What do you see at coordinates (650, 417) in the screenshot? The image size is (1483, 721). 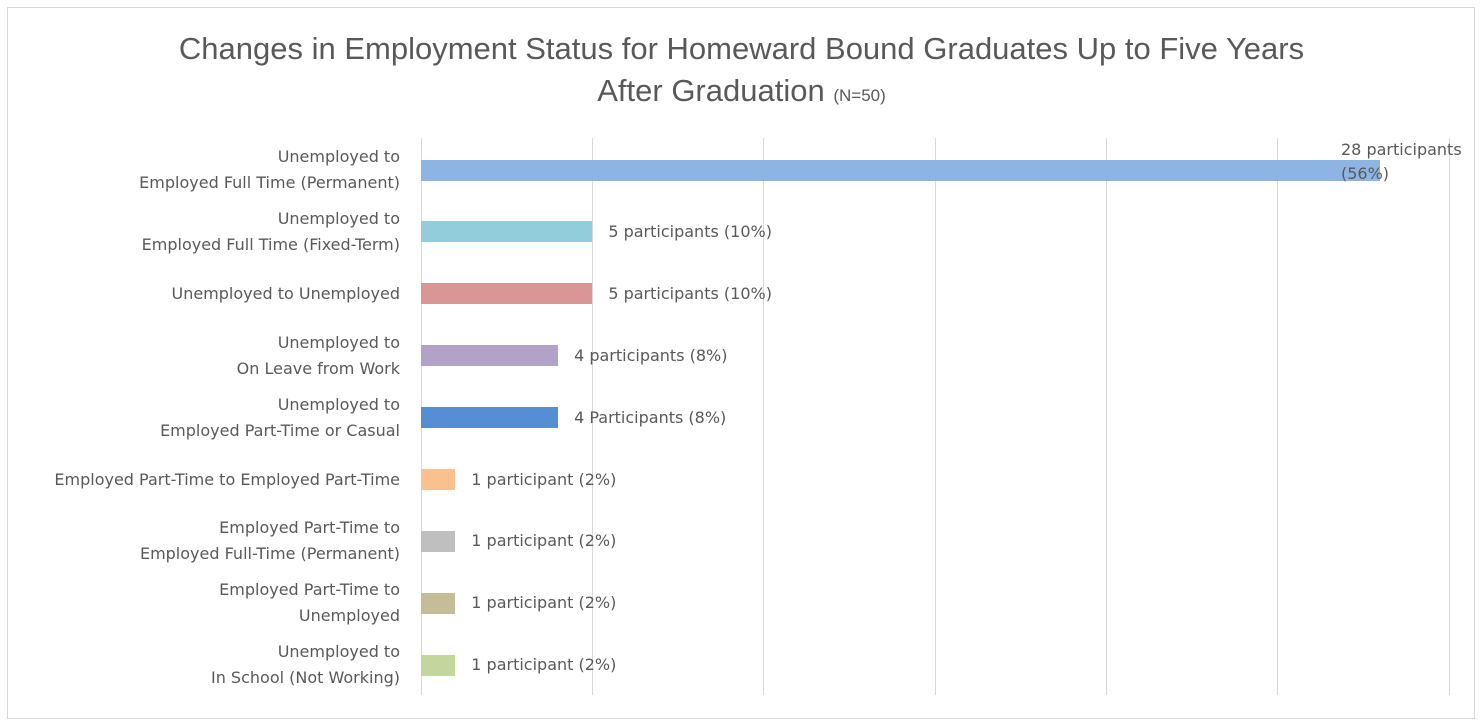 I see `value-label: 4 Participants (8%)` at bounding box center [650, 417].